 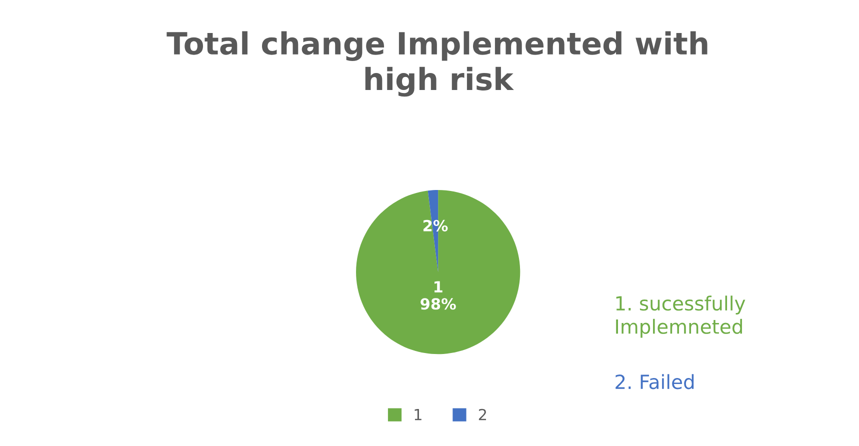 I want to click on legend-label: 1, so click(x=418, y=414).